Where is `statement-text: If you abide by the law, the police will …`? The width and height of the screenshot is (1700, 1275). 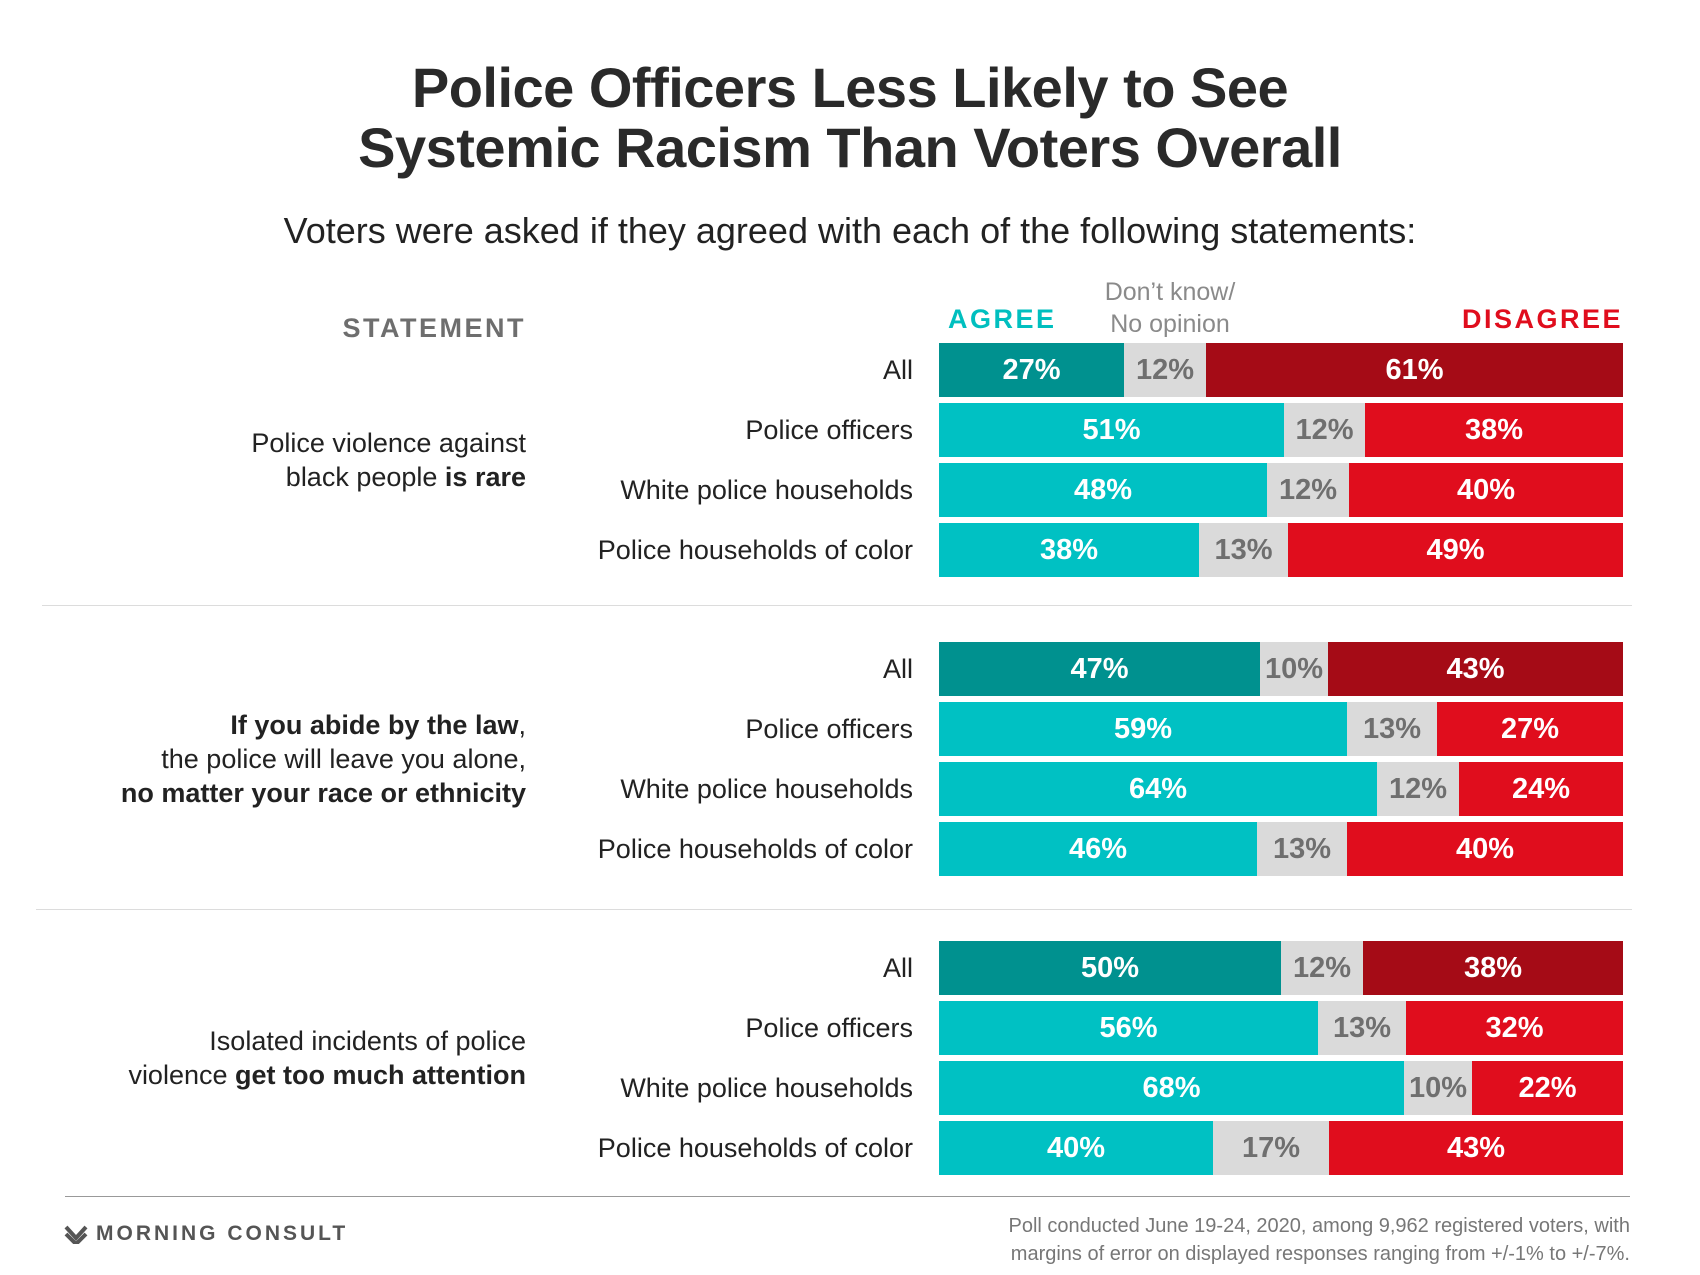
statement-text: If you abide by the law, the police will … is located at coordinates (313, 759).